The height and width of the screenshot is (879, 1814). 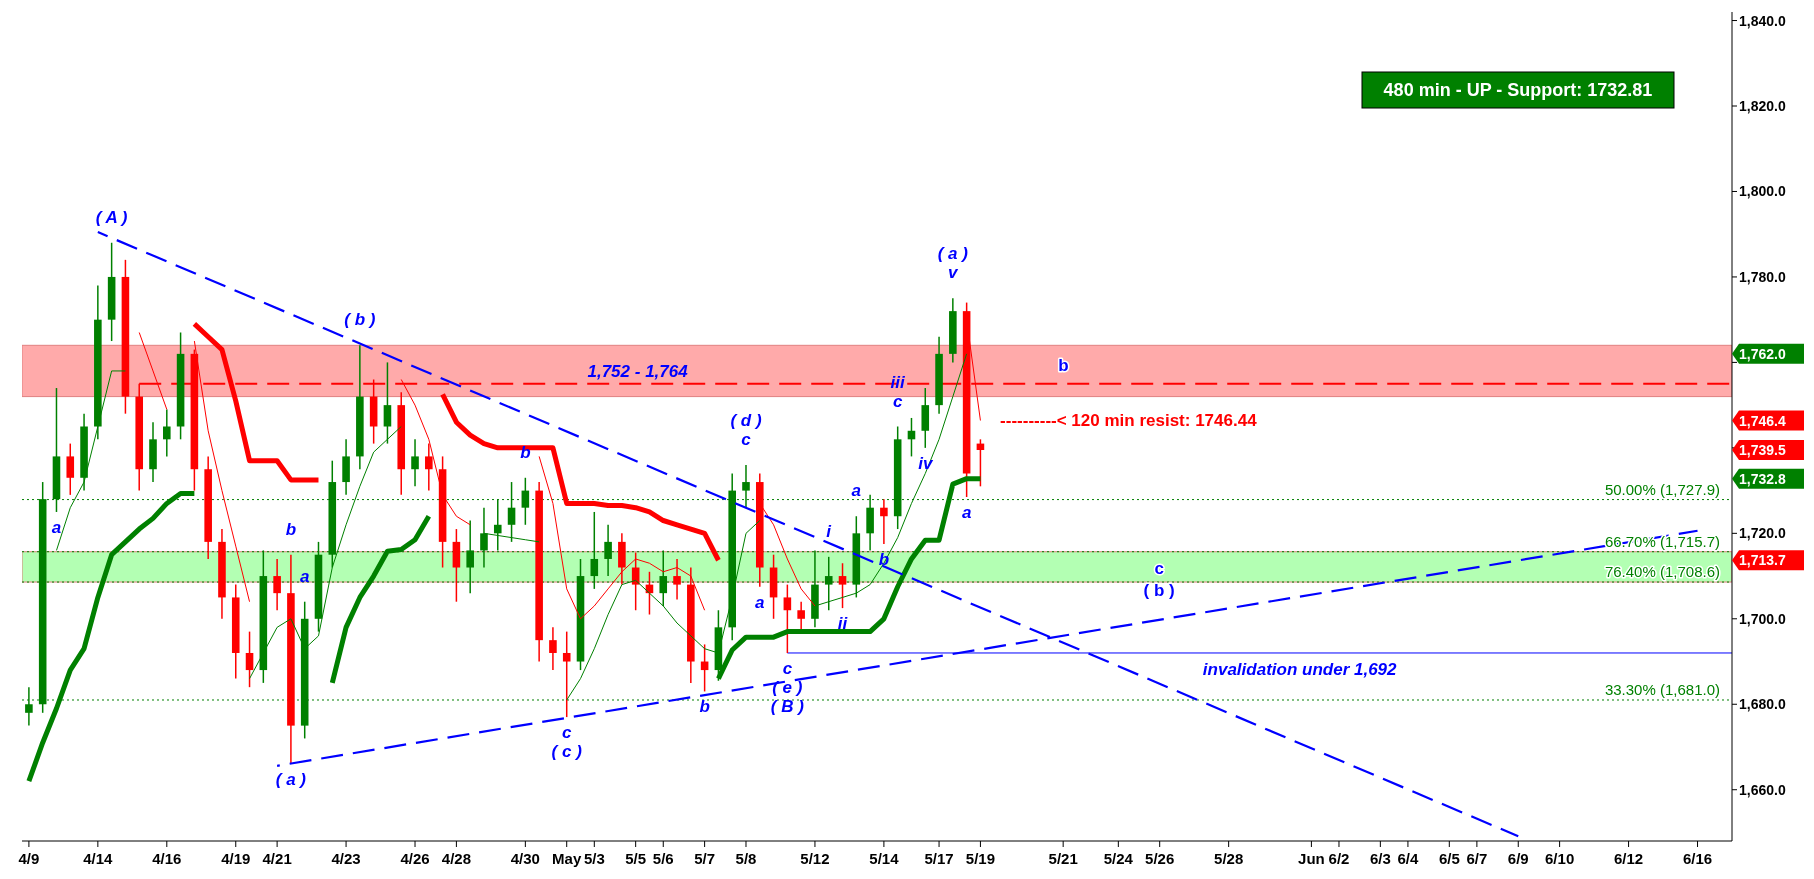 I want to click on y-tick-label: 1,732.8, so click(x=1762, y=478).